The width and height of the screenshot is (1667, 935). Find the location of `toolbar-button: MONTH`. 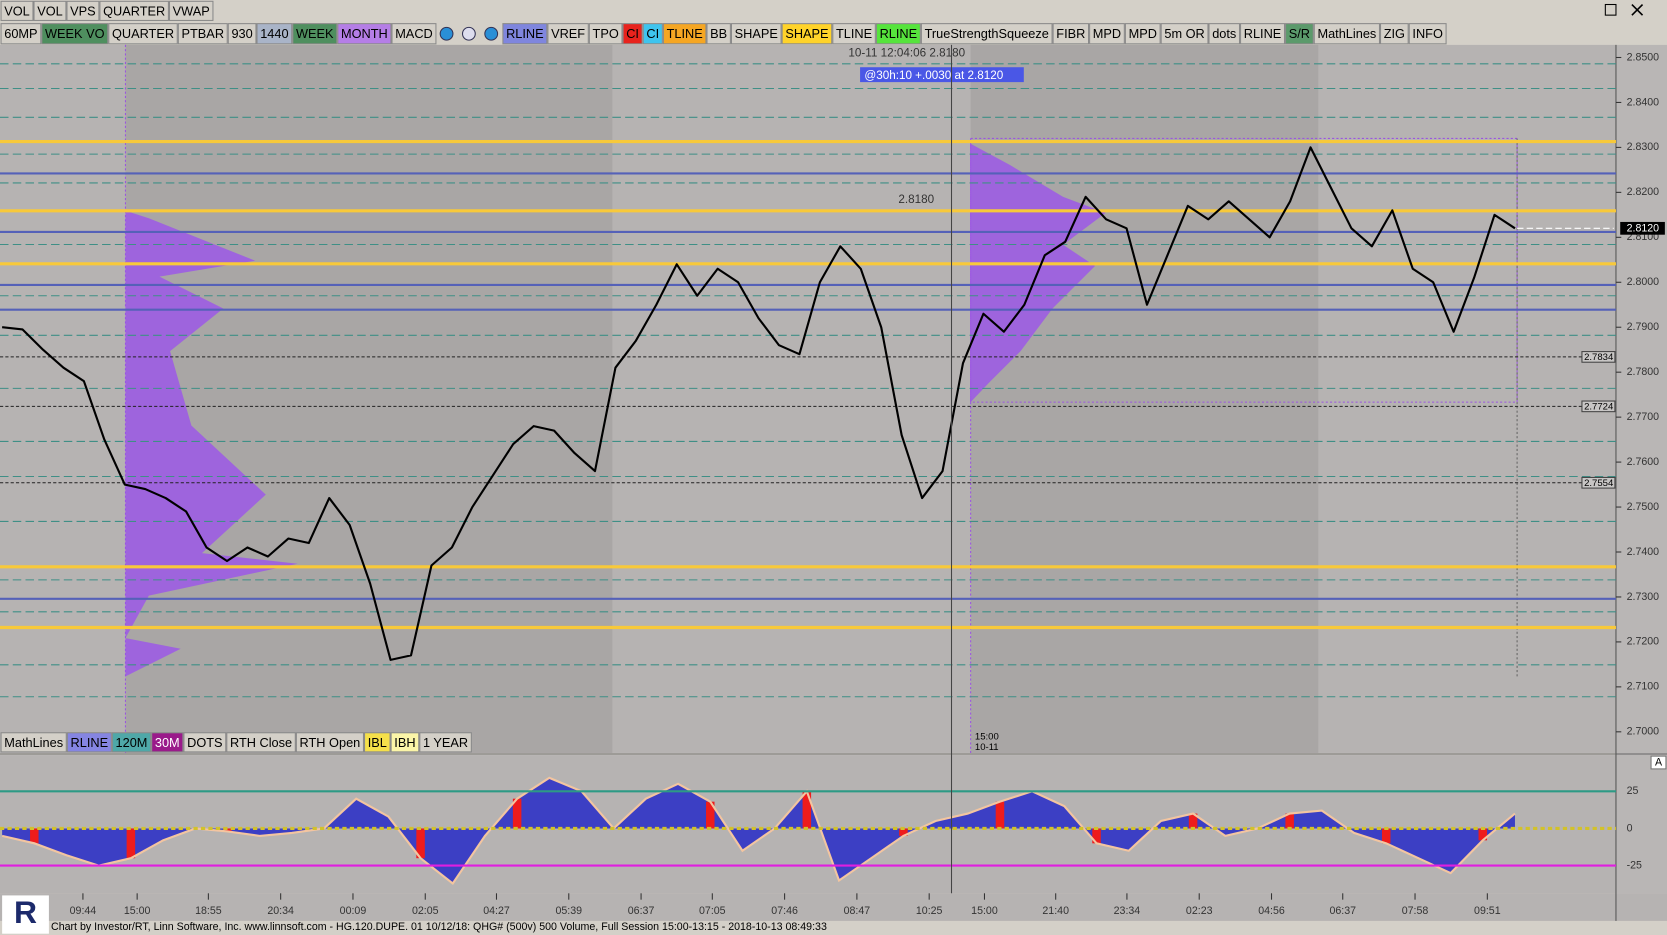

toolbar-button: MONTH is located at coordinates (364, 34).